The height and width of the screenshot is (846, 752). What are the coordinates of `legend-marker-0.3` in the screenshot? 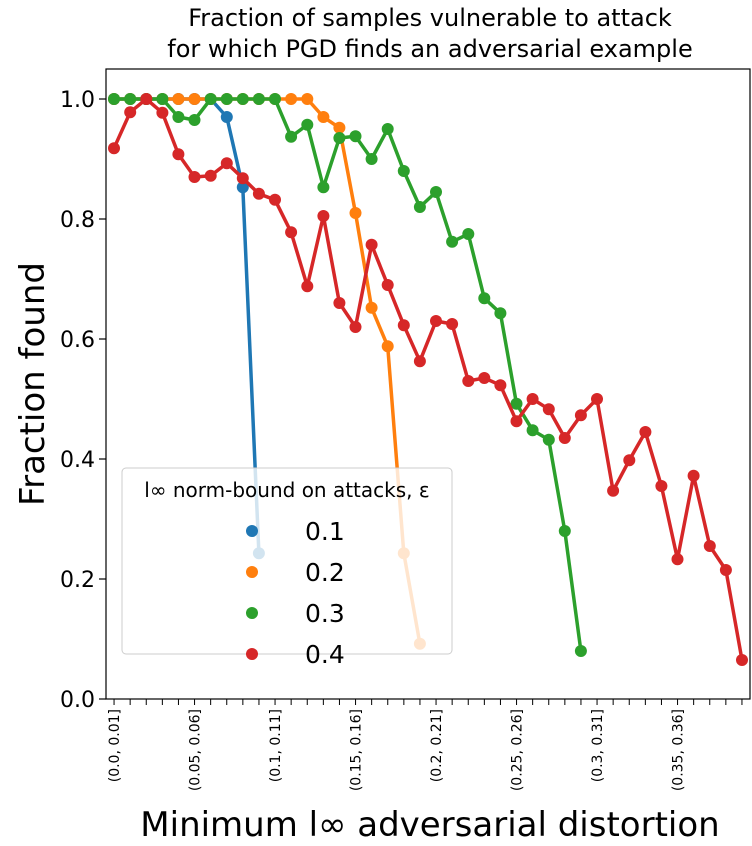 It's located at (252, 613).